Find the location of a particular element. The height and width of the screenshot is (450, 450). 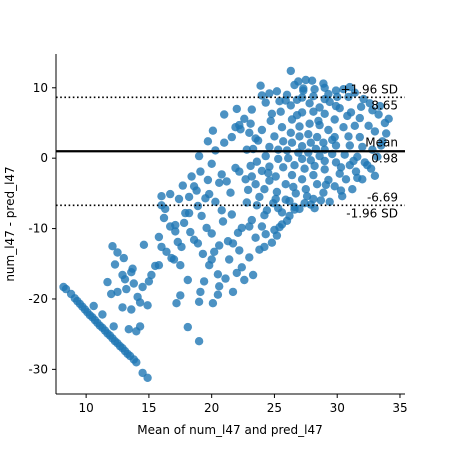

y-tick-label: 10 is located at coordinates (40, 88).